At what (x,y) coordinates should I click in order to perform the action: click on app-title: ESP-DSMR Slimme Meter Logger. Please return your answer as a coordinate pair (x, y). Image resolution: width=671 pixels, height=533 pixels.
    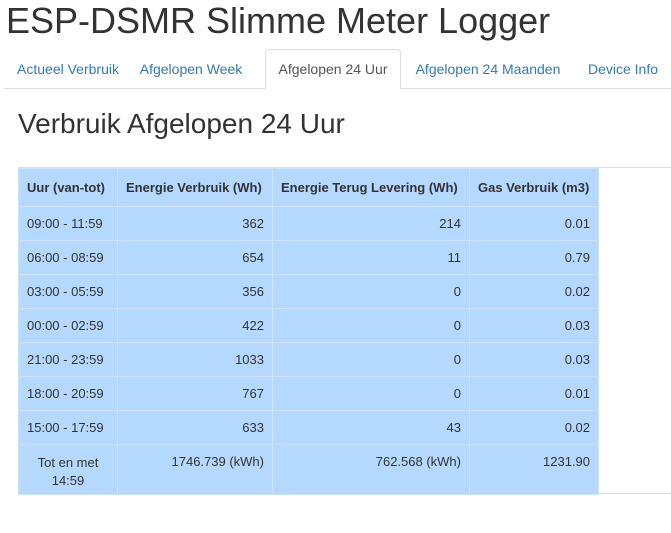
    Looking at the image, I should click on (278, 20).